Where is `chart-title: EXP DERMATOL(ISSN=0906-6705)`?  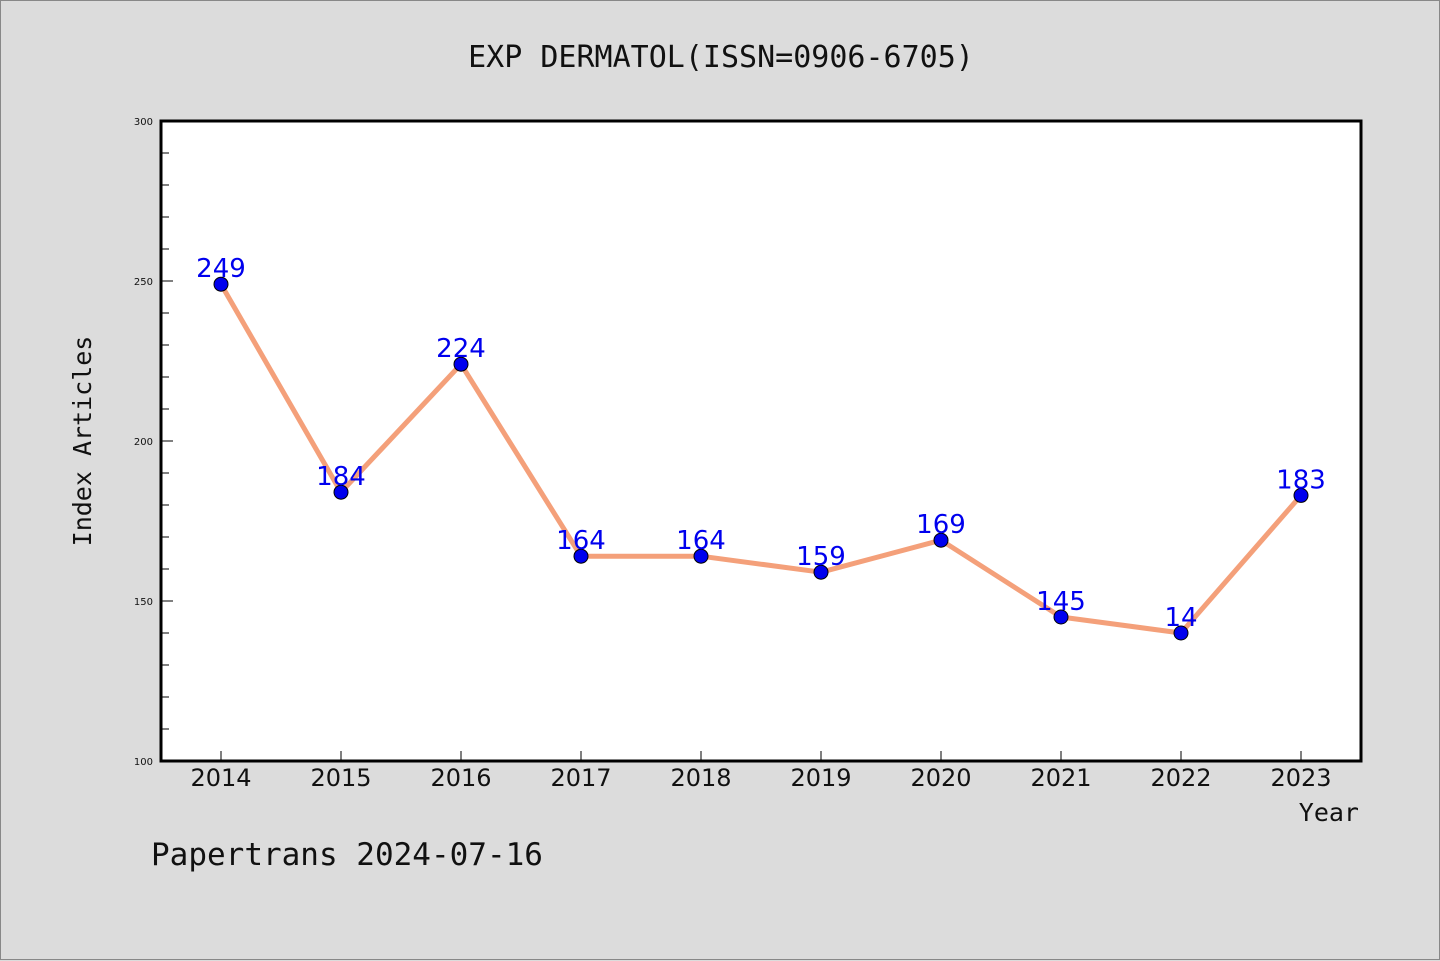 chart-title: EXP DERMATOL(ISSN=0906-6705) is located at coordinates (721, 57).